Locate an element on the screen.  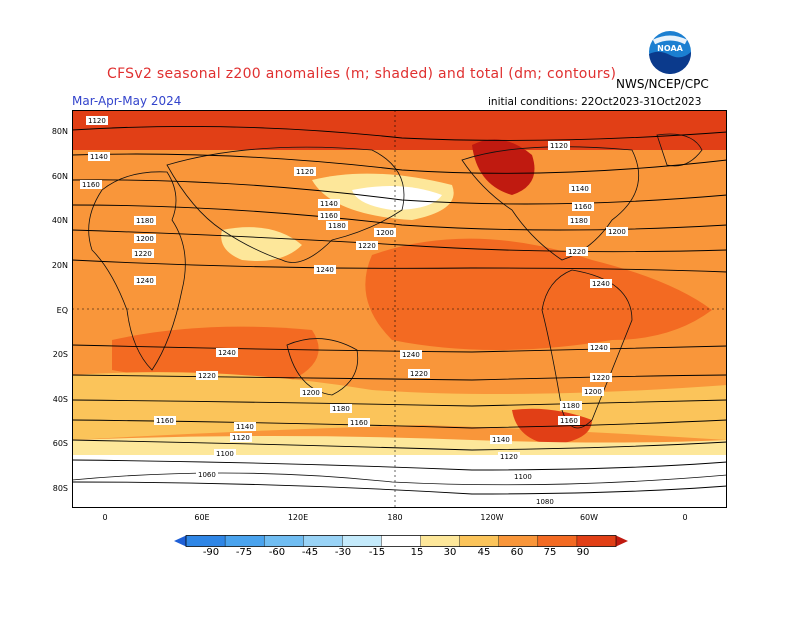
coast-south-america is located at coordinates (587, 349).